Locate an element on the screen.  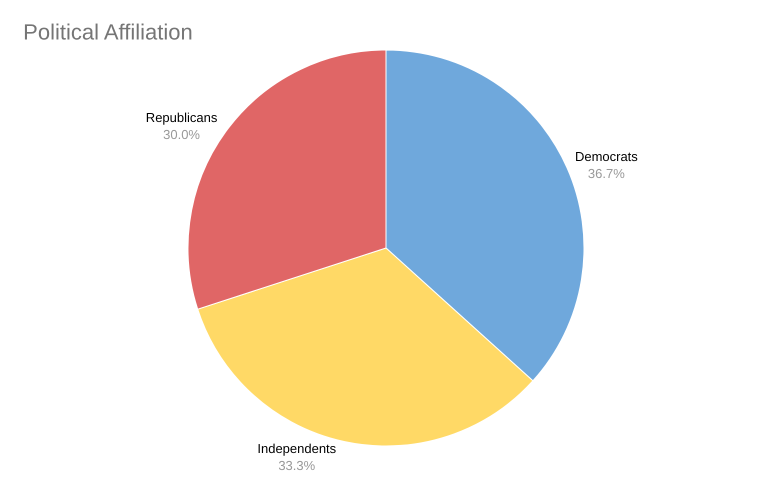
slice-label: Republicans is located at coordinates (182, 118).